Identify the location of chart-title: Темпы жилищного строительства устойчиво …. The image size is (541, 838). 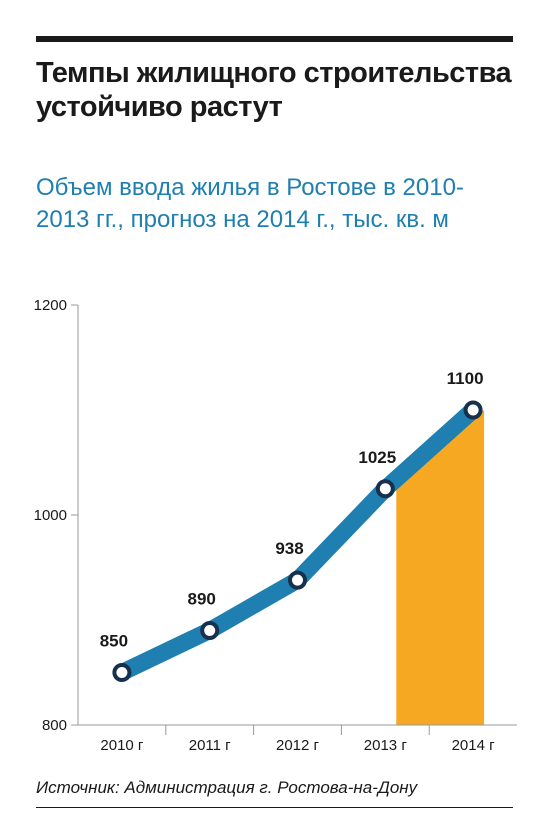
(274, 90).